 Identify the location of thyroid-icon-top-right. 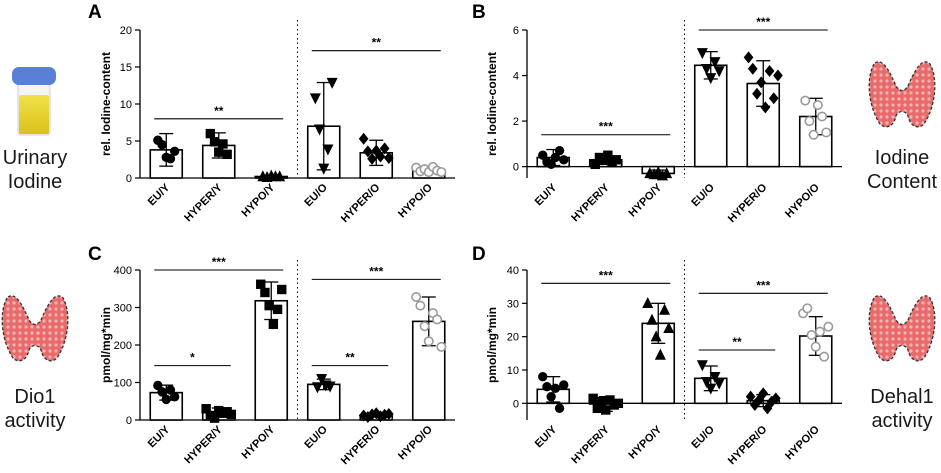
(902, 94).